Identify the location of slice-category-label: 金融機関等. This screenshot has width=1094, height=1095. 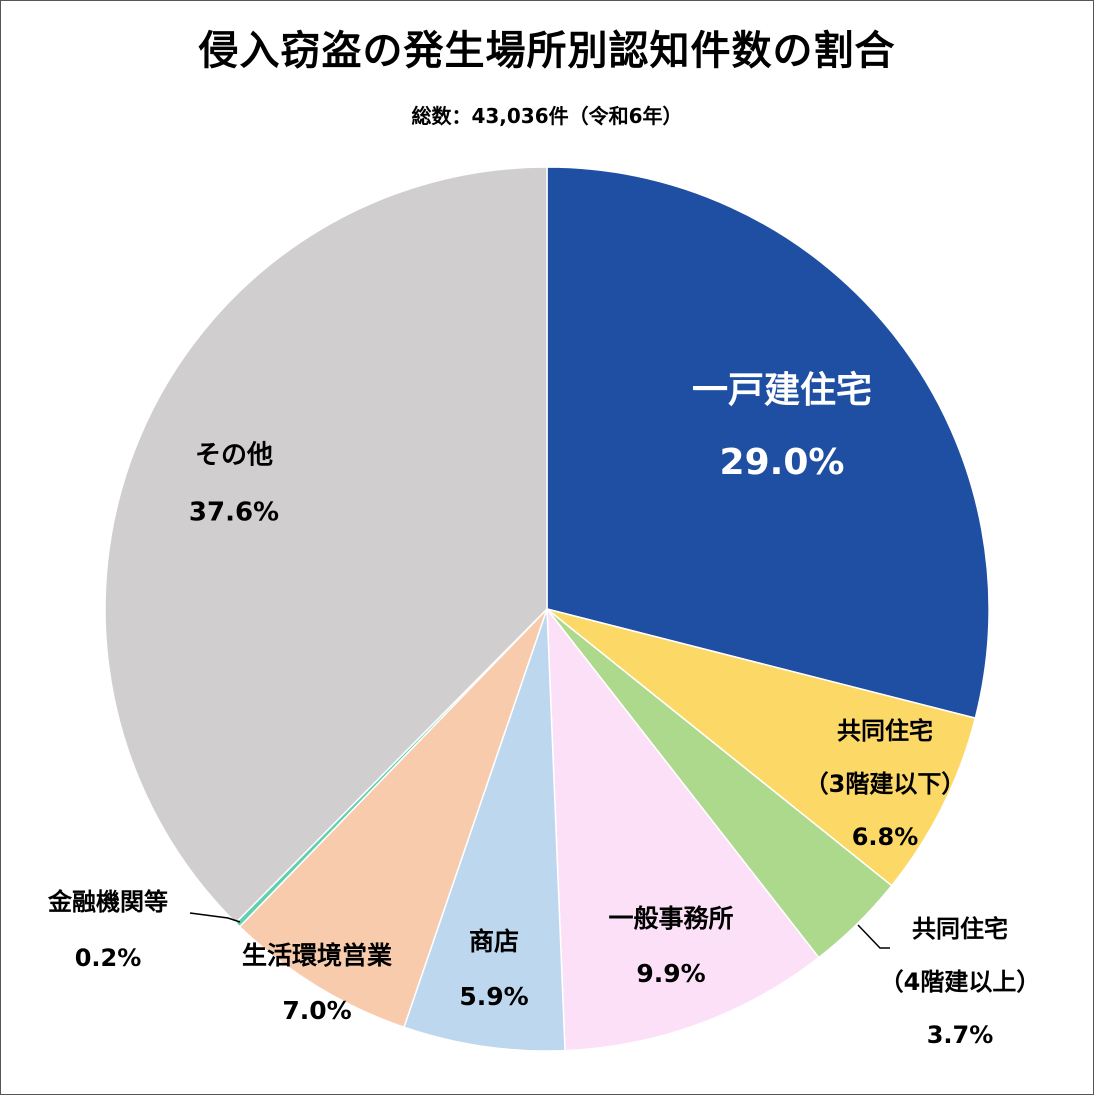
(107, 902).